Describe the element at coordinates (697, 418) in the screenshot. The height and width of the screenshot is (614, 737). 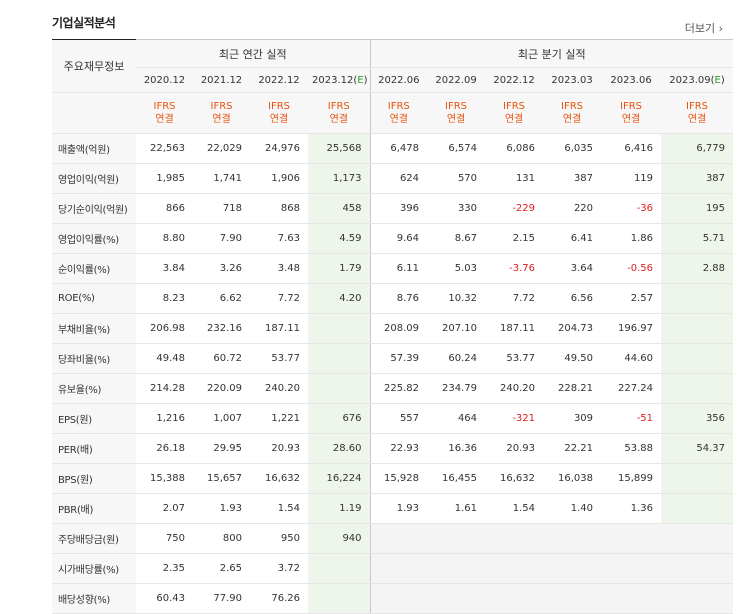
I see `table-cell: 356` at that location.